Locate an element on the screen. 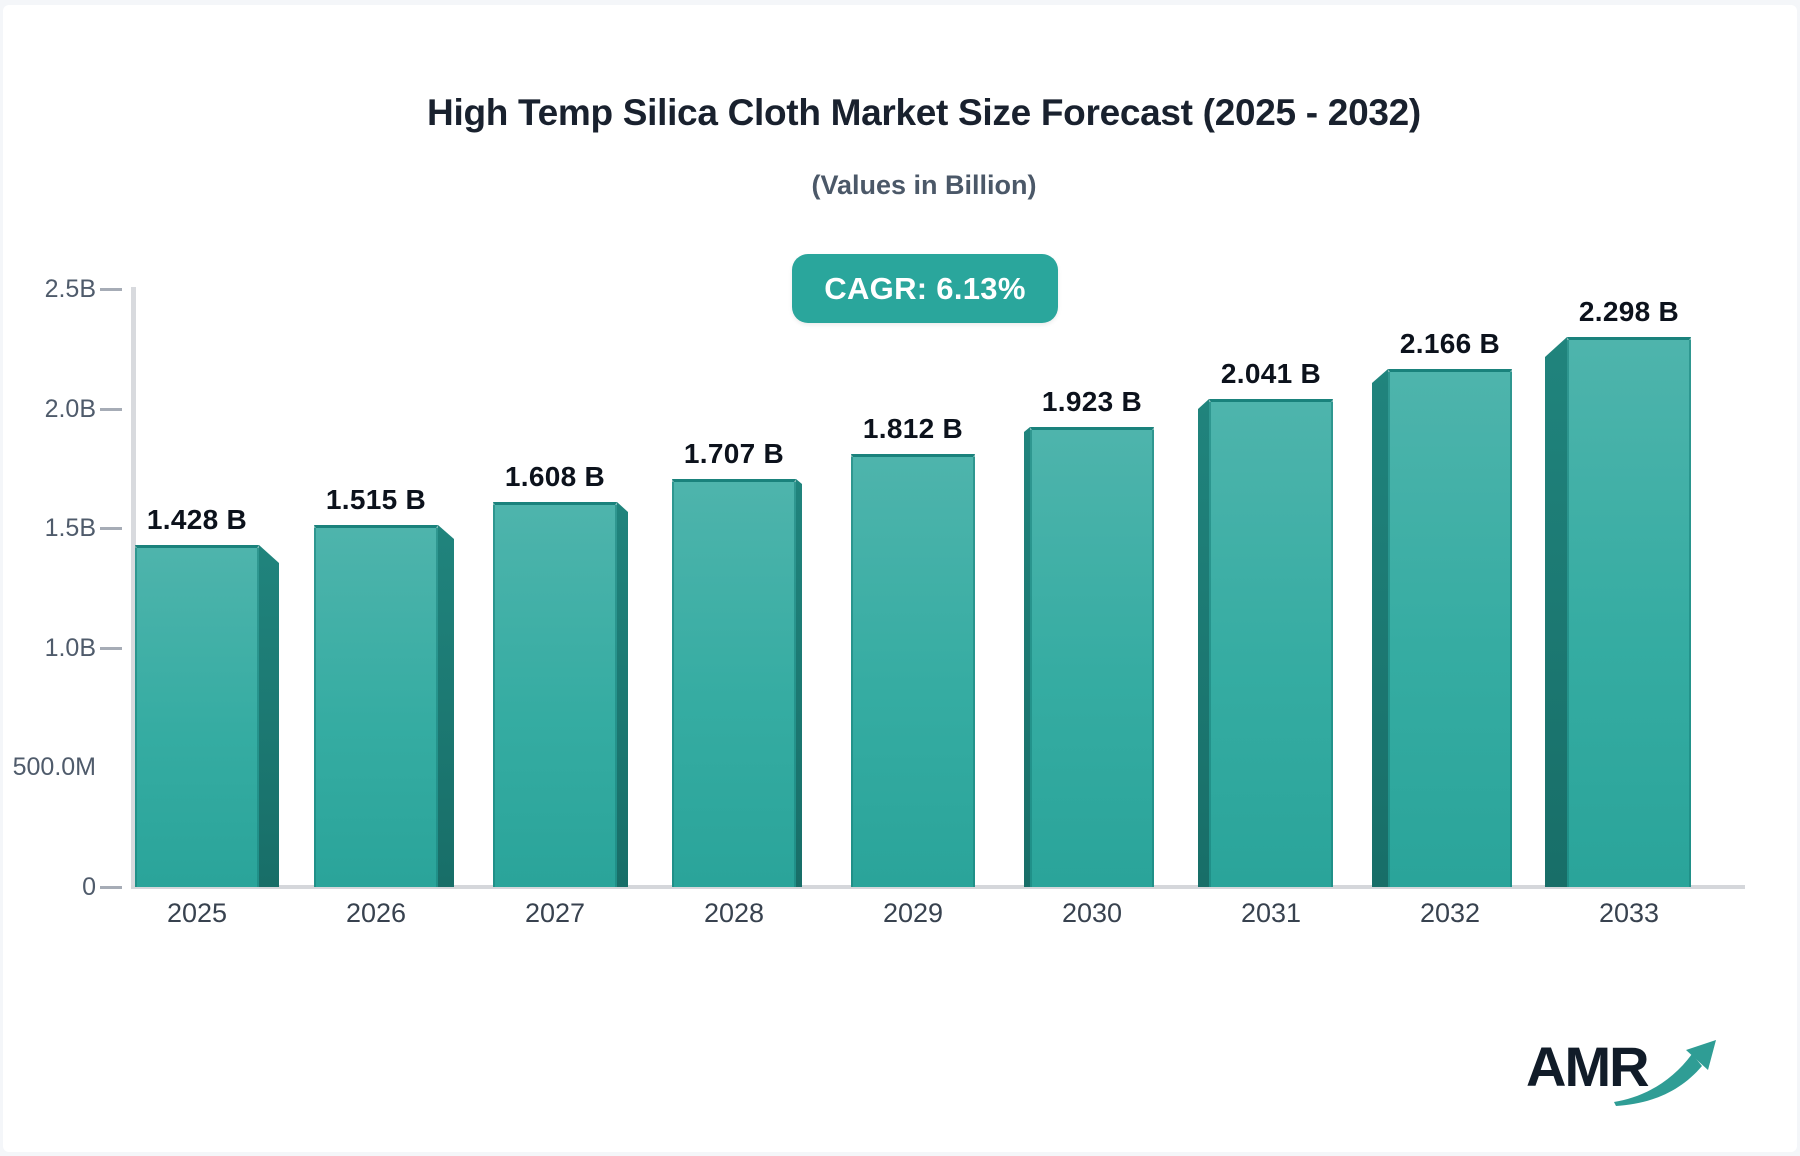 The width and height of the screenshot is (1800, 1156). x-axis-label-2031: 2031 is located at coordinates (1271, 913).